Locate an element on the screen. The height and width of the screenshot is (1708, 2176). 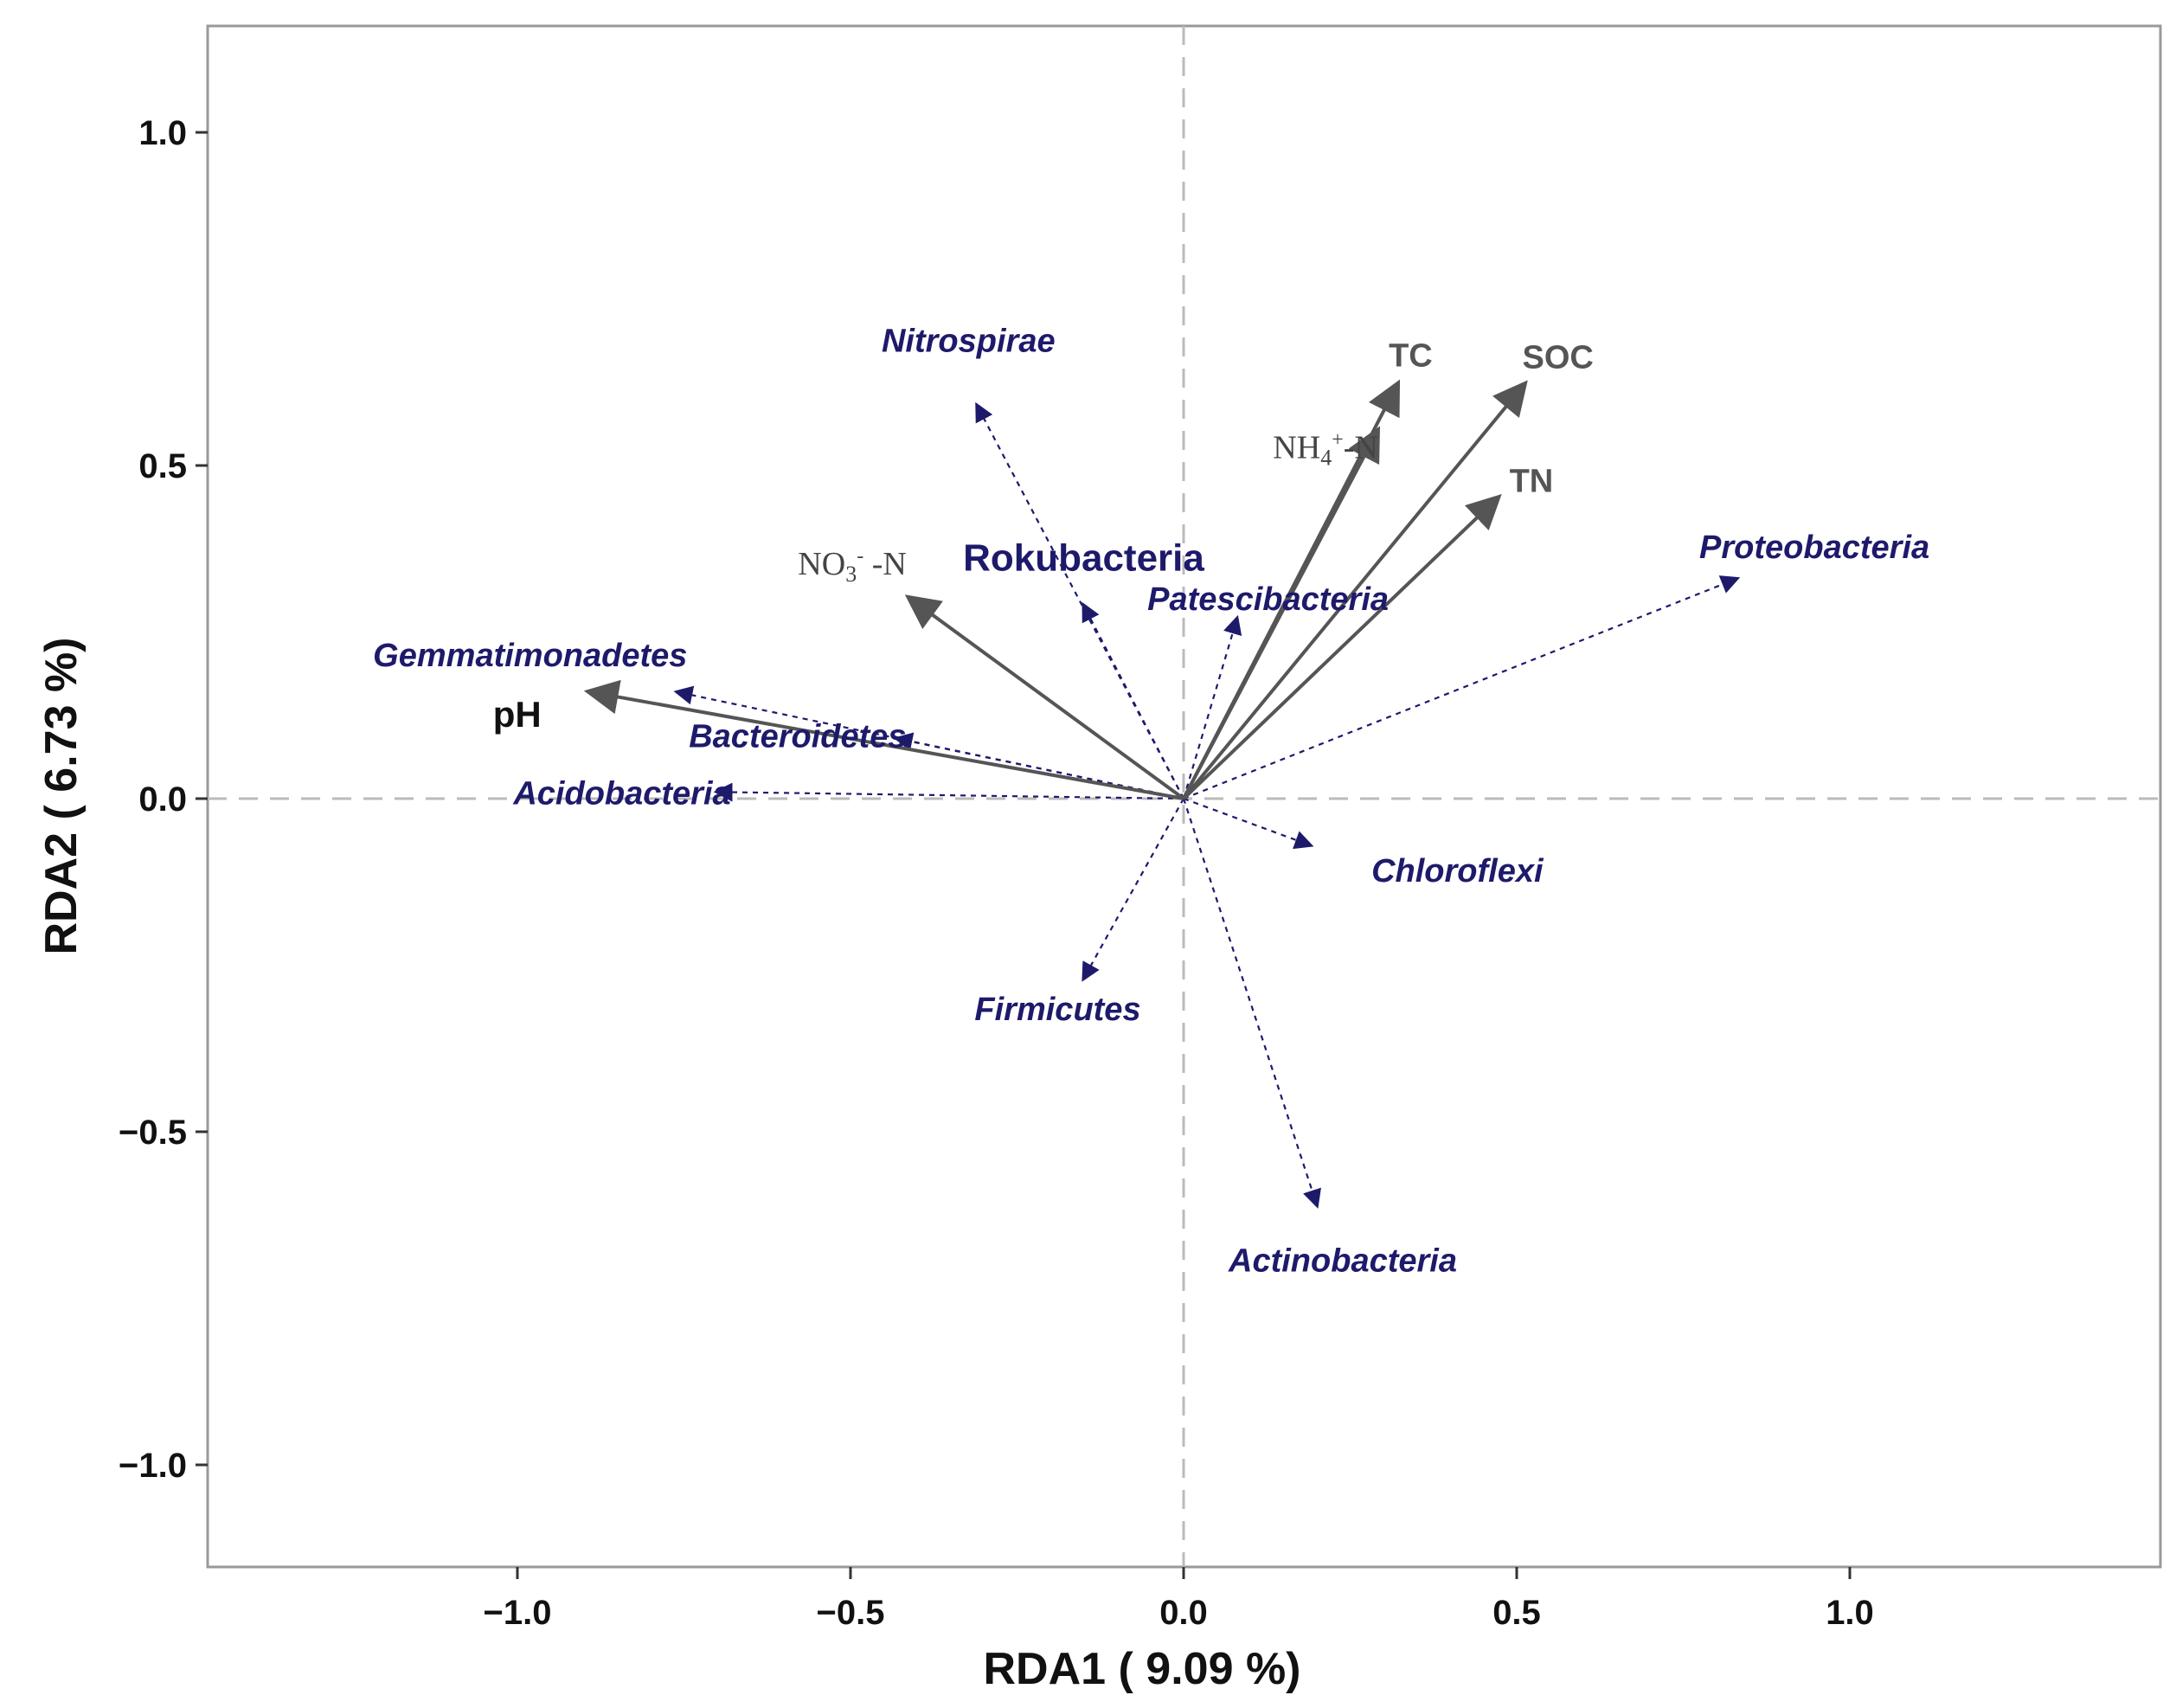
species-arrow-bacteroidetes is located at coordinates (1038, 766).